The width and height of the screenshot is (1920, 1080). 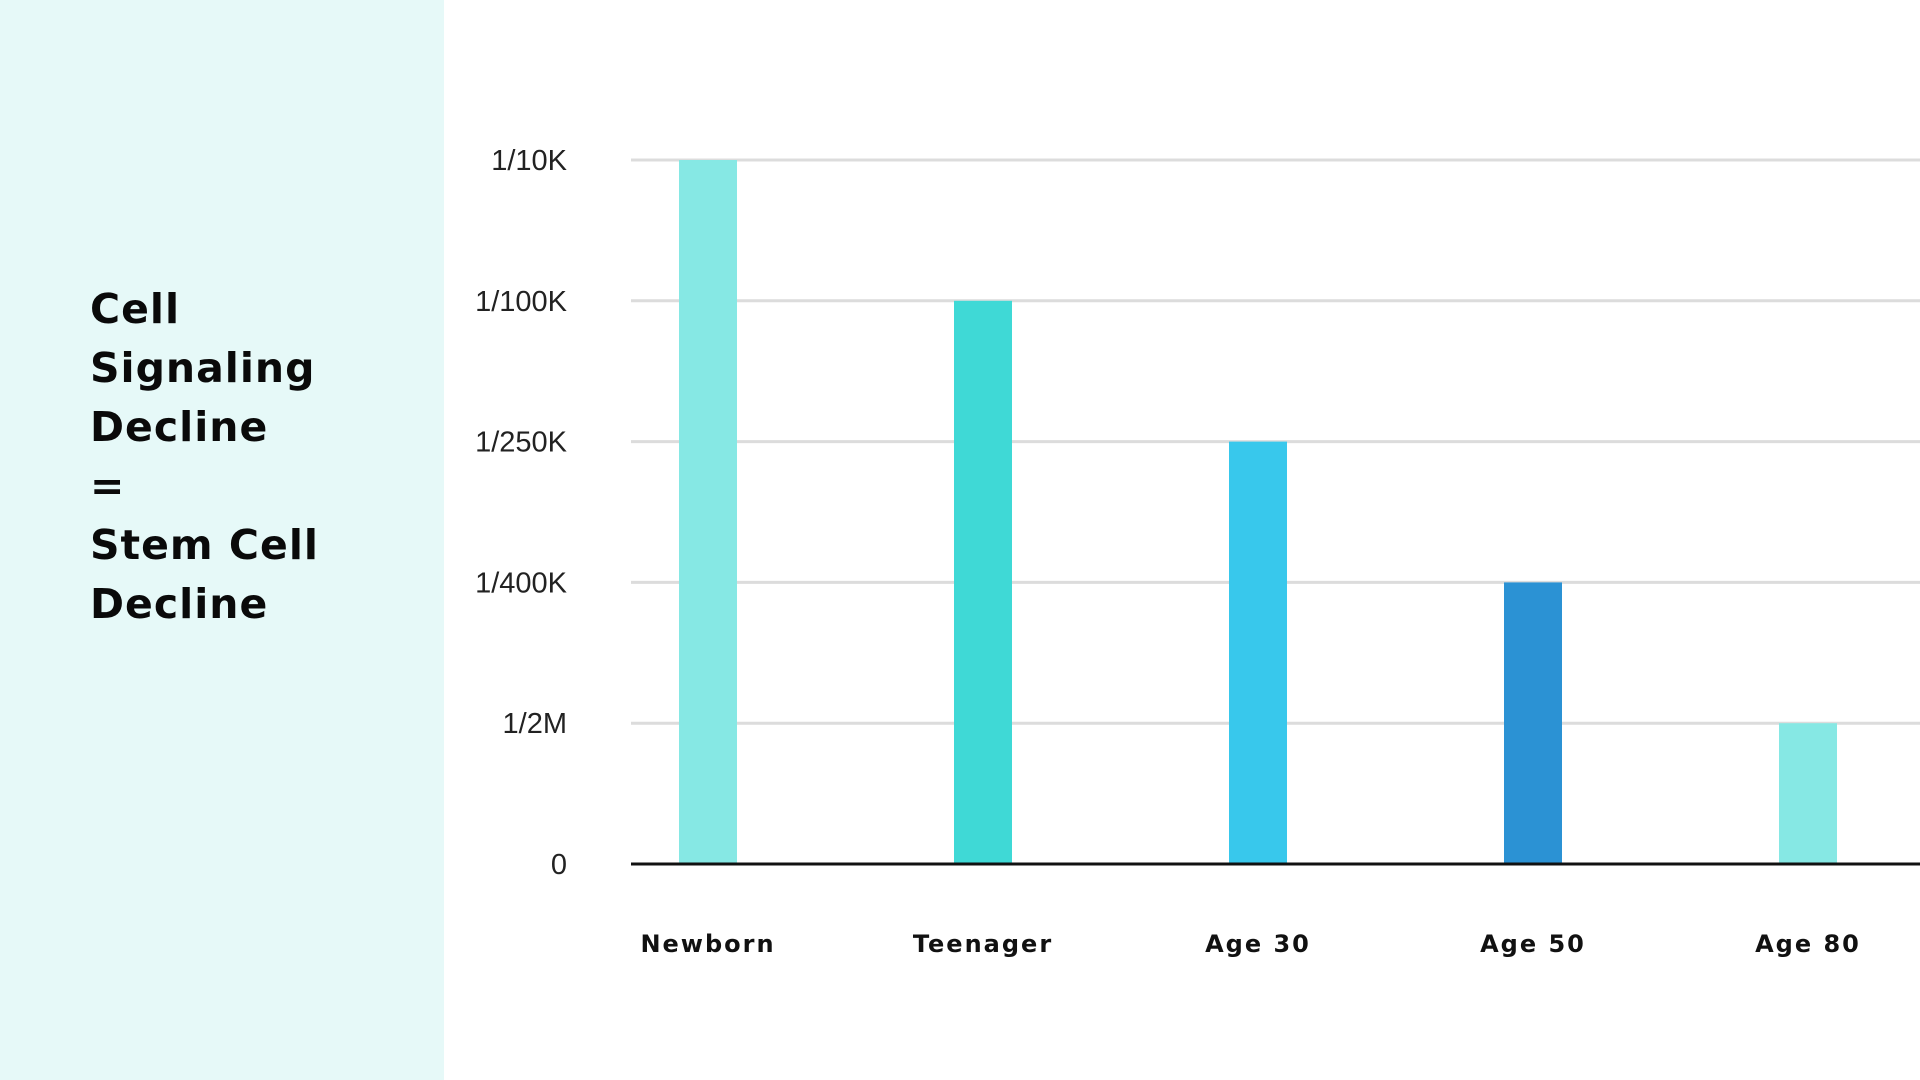 What do you see at coordinates (179, 604) in the screenshot?
I see `title-line-6: Decline` at bounding box center [179, 604].